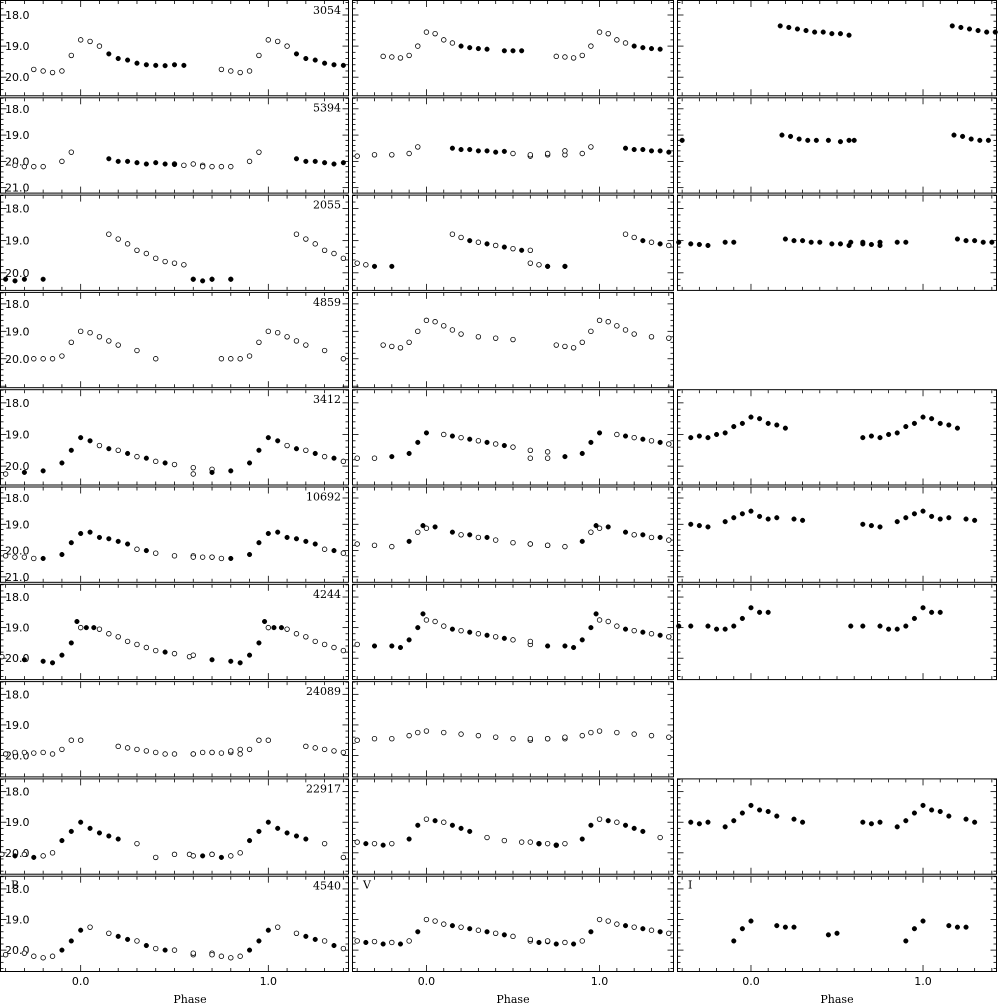  Describe the element at coordinates (17, 524) in the screenshot. I see `y-tick-label: 19.0` at that location.